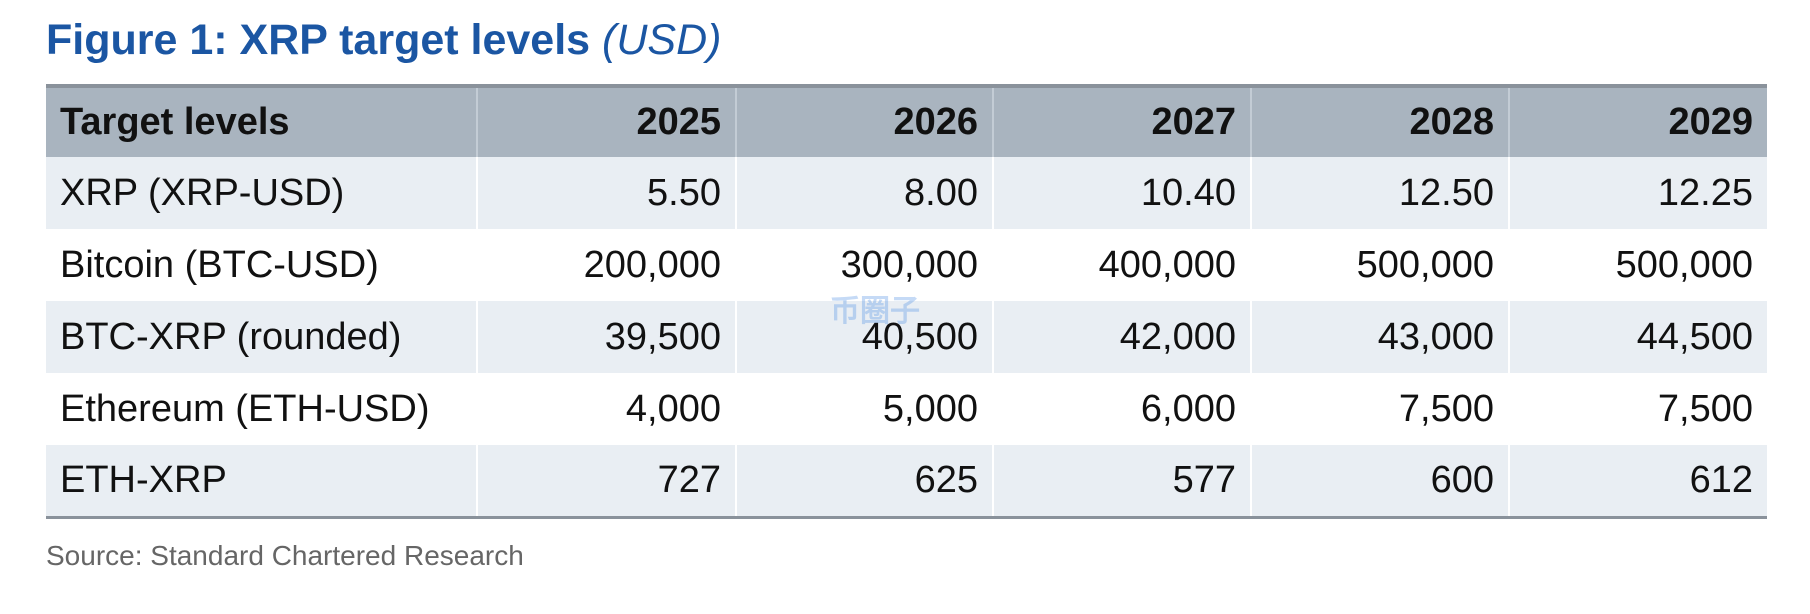  I want to click on header-cell: 2025, so click(606, 121).